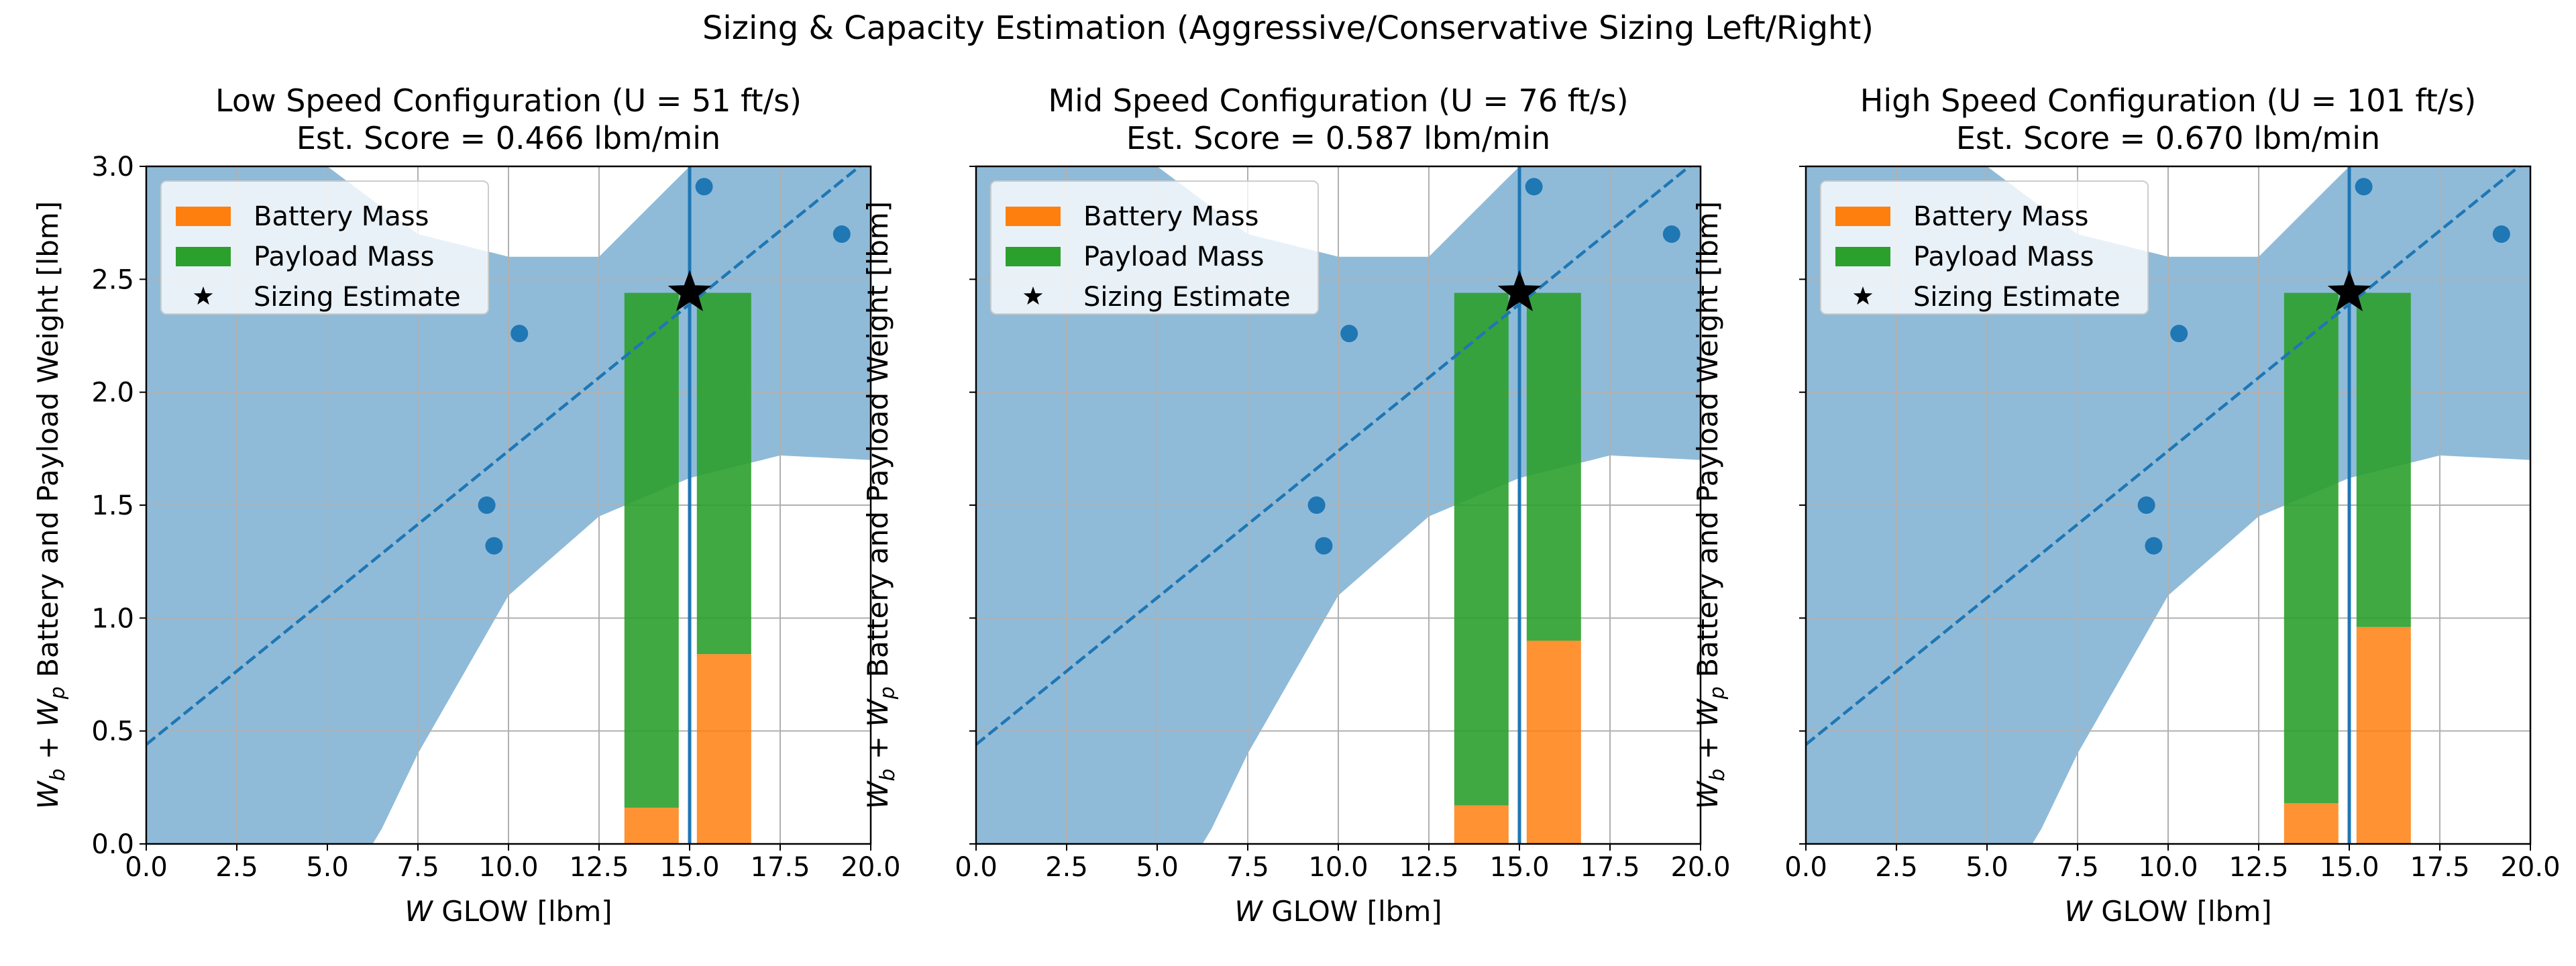 Image resolution: width=2576 pixels, height=966 pixels. Describe the element at coordinates (1338, 101) in the screenshot. I see `subplot-title: Mid Speed Configuration (U = 76 ft/s)` at that location.